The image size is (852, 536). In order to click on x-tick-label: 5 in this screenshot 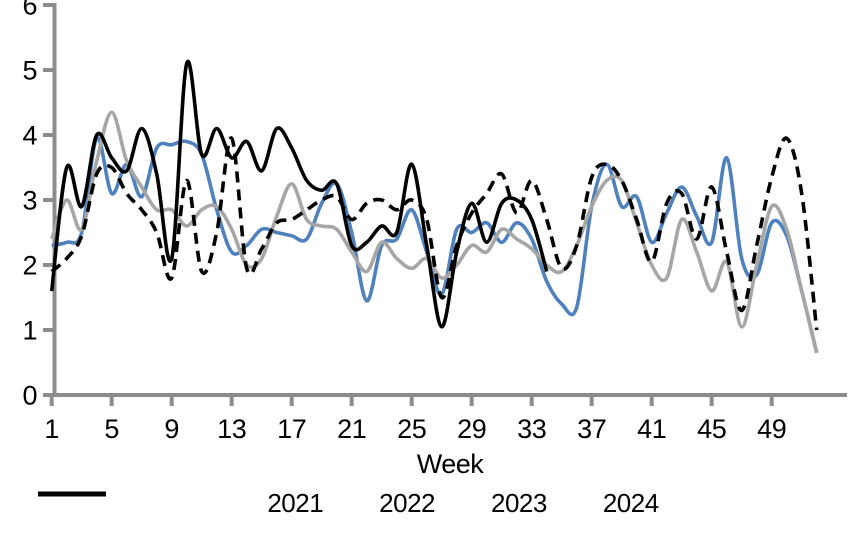, I will do `click(111, 429)`.